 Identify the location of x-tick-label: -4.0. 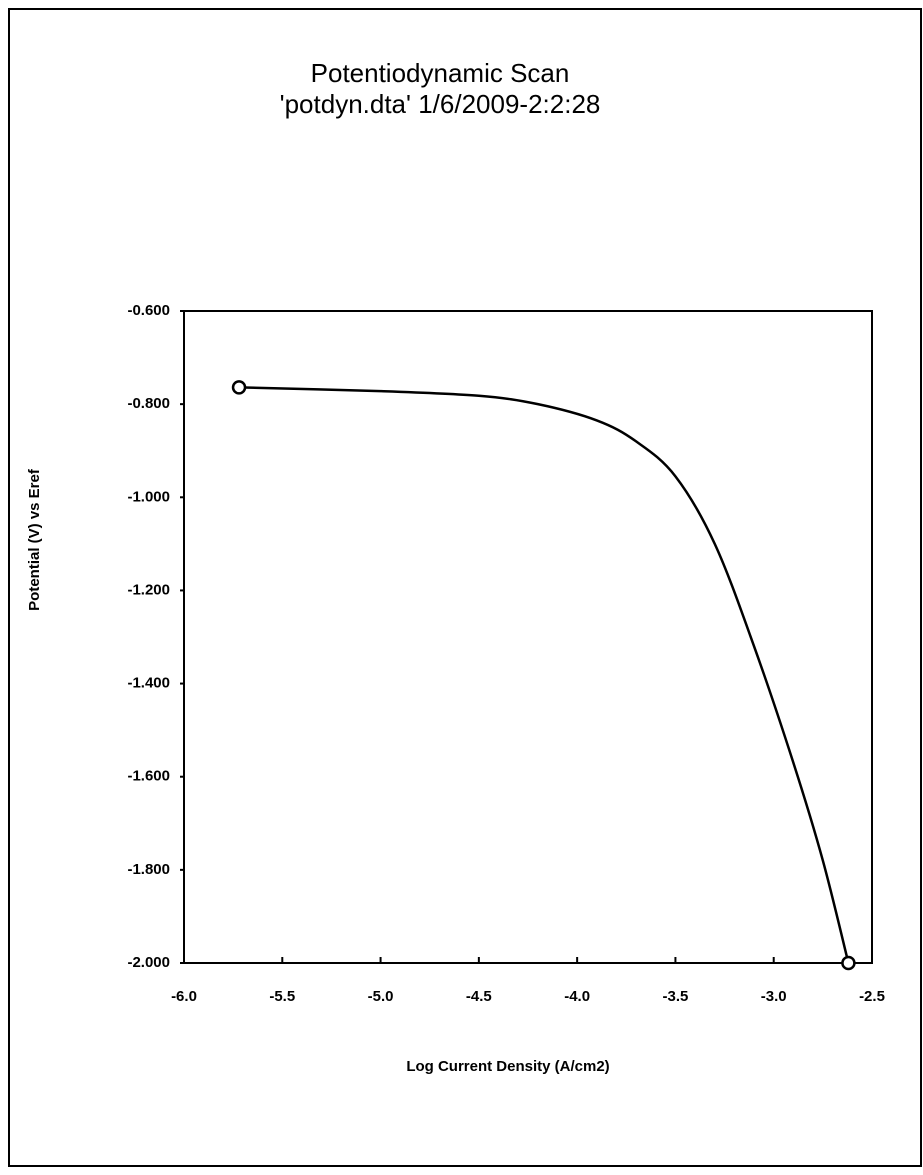
(577, 996).